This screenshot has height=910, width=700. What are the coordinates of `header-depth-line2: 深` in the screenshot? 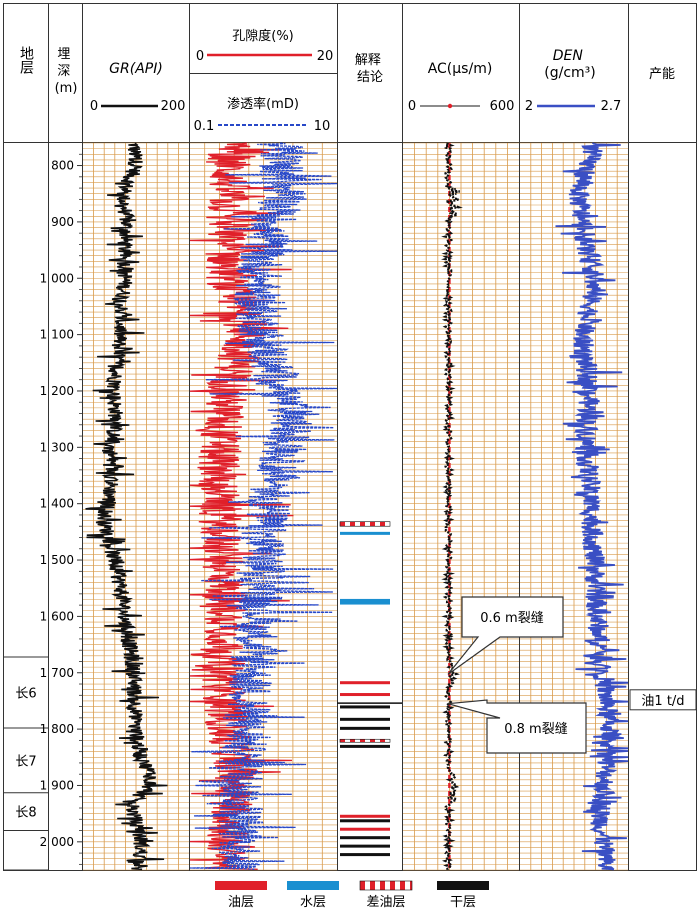 It's located at (63, 71).